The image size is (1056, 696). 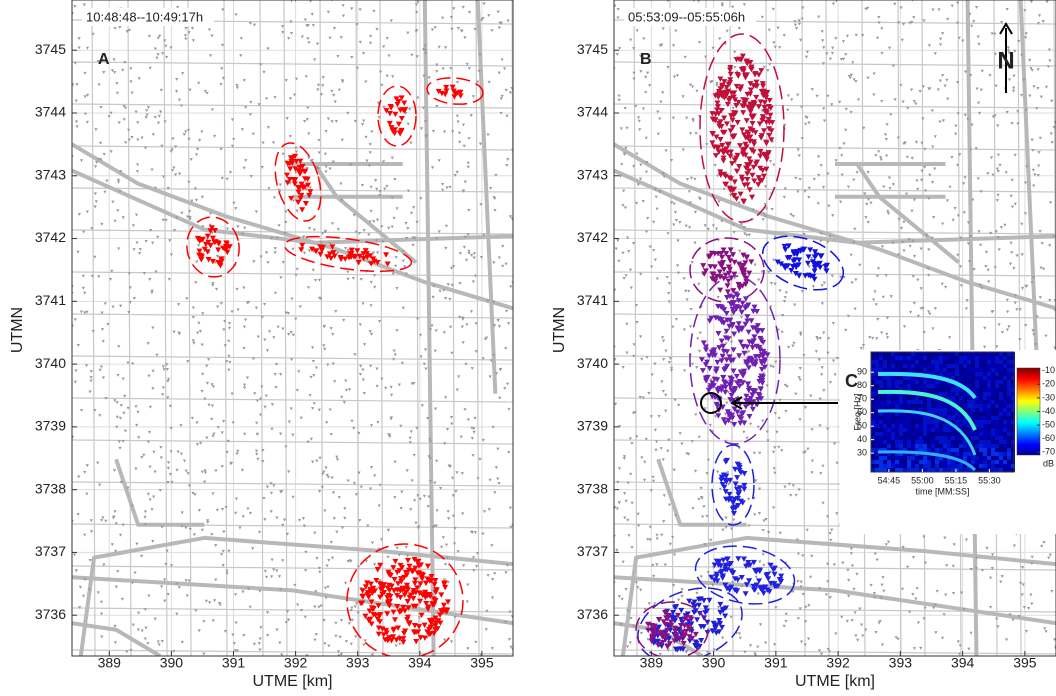 What do you see at coordinates (989, 480) in the screenshot?
I see `x-tick-label: 55:30` at bounding box center [989, 480].